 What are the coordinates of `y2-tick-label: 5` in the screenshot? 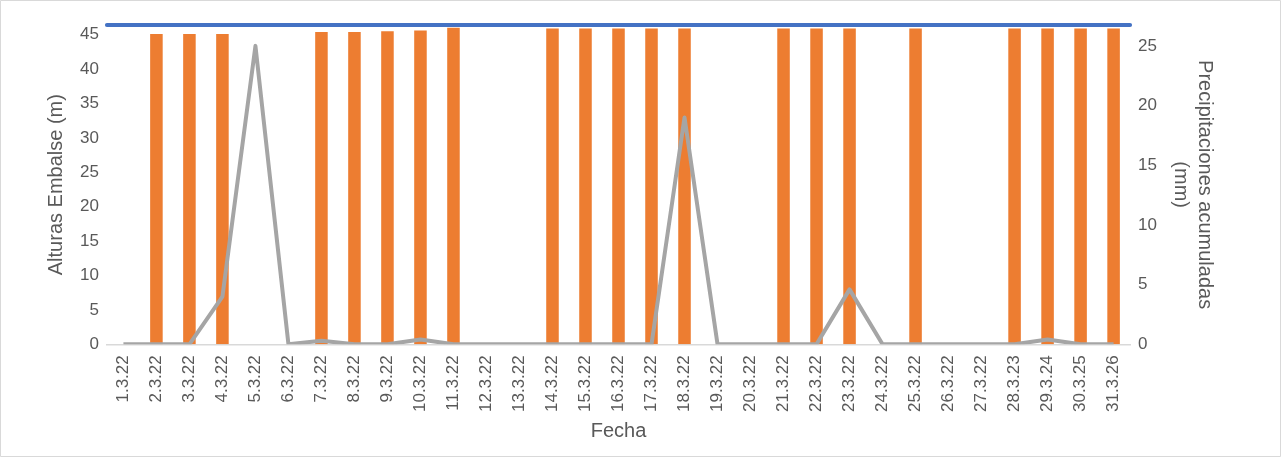 It's located at (1143, 284).